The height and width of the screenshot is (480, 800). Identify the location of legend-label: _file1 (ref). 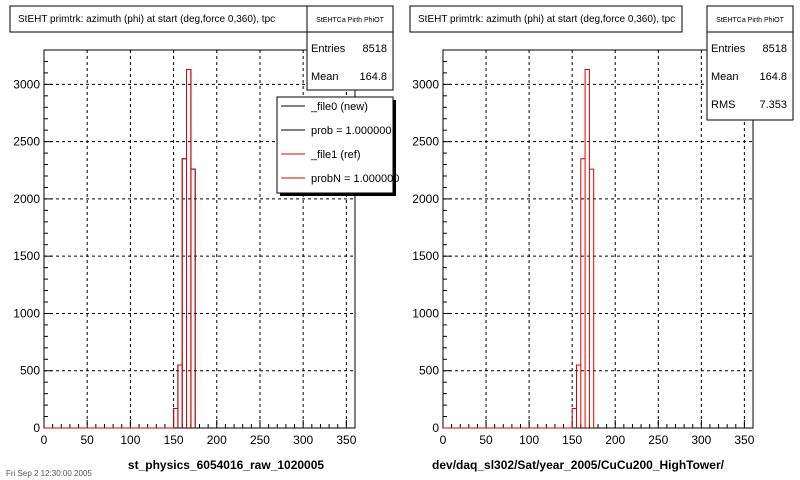
(335, 155).